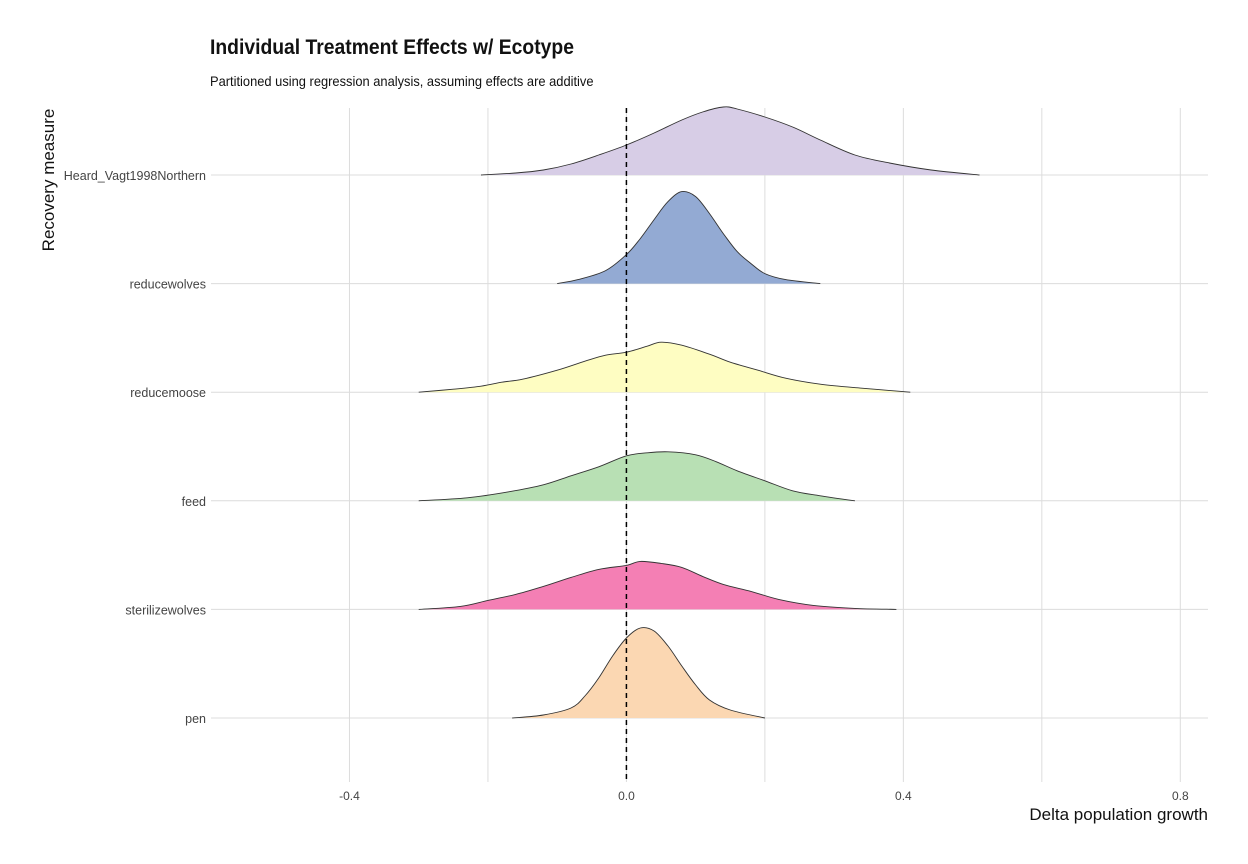  I want to click on ridge-fill-reducemoose, so click(664, 367).